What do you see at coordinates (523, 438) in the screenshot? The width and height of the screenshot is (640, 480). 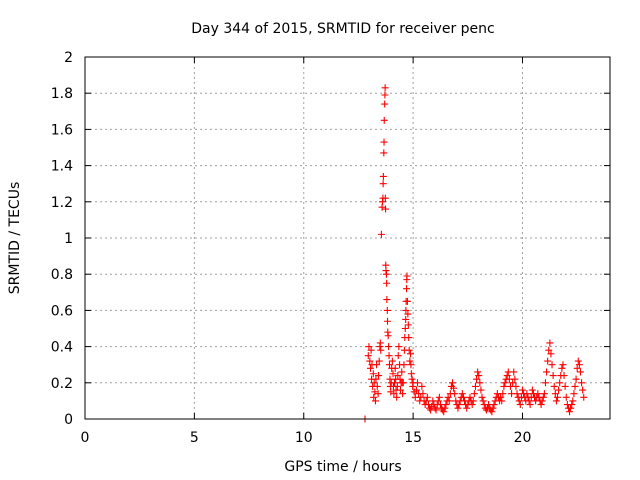 I see `x-tick-label: 20` at bounding box center [523, 438].